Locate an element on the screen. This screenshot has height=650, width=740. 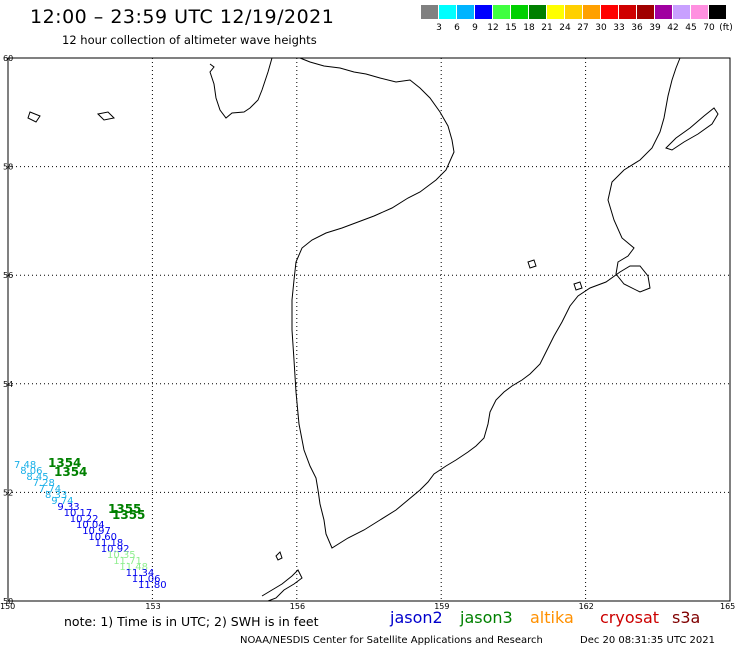
satellite-jason2: jason2 is located at coordinates (416, 617).